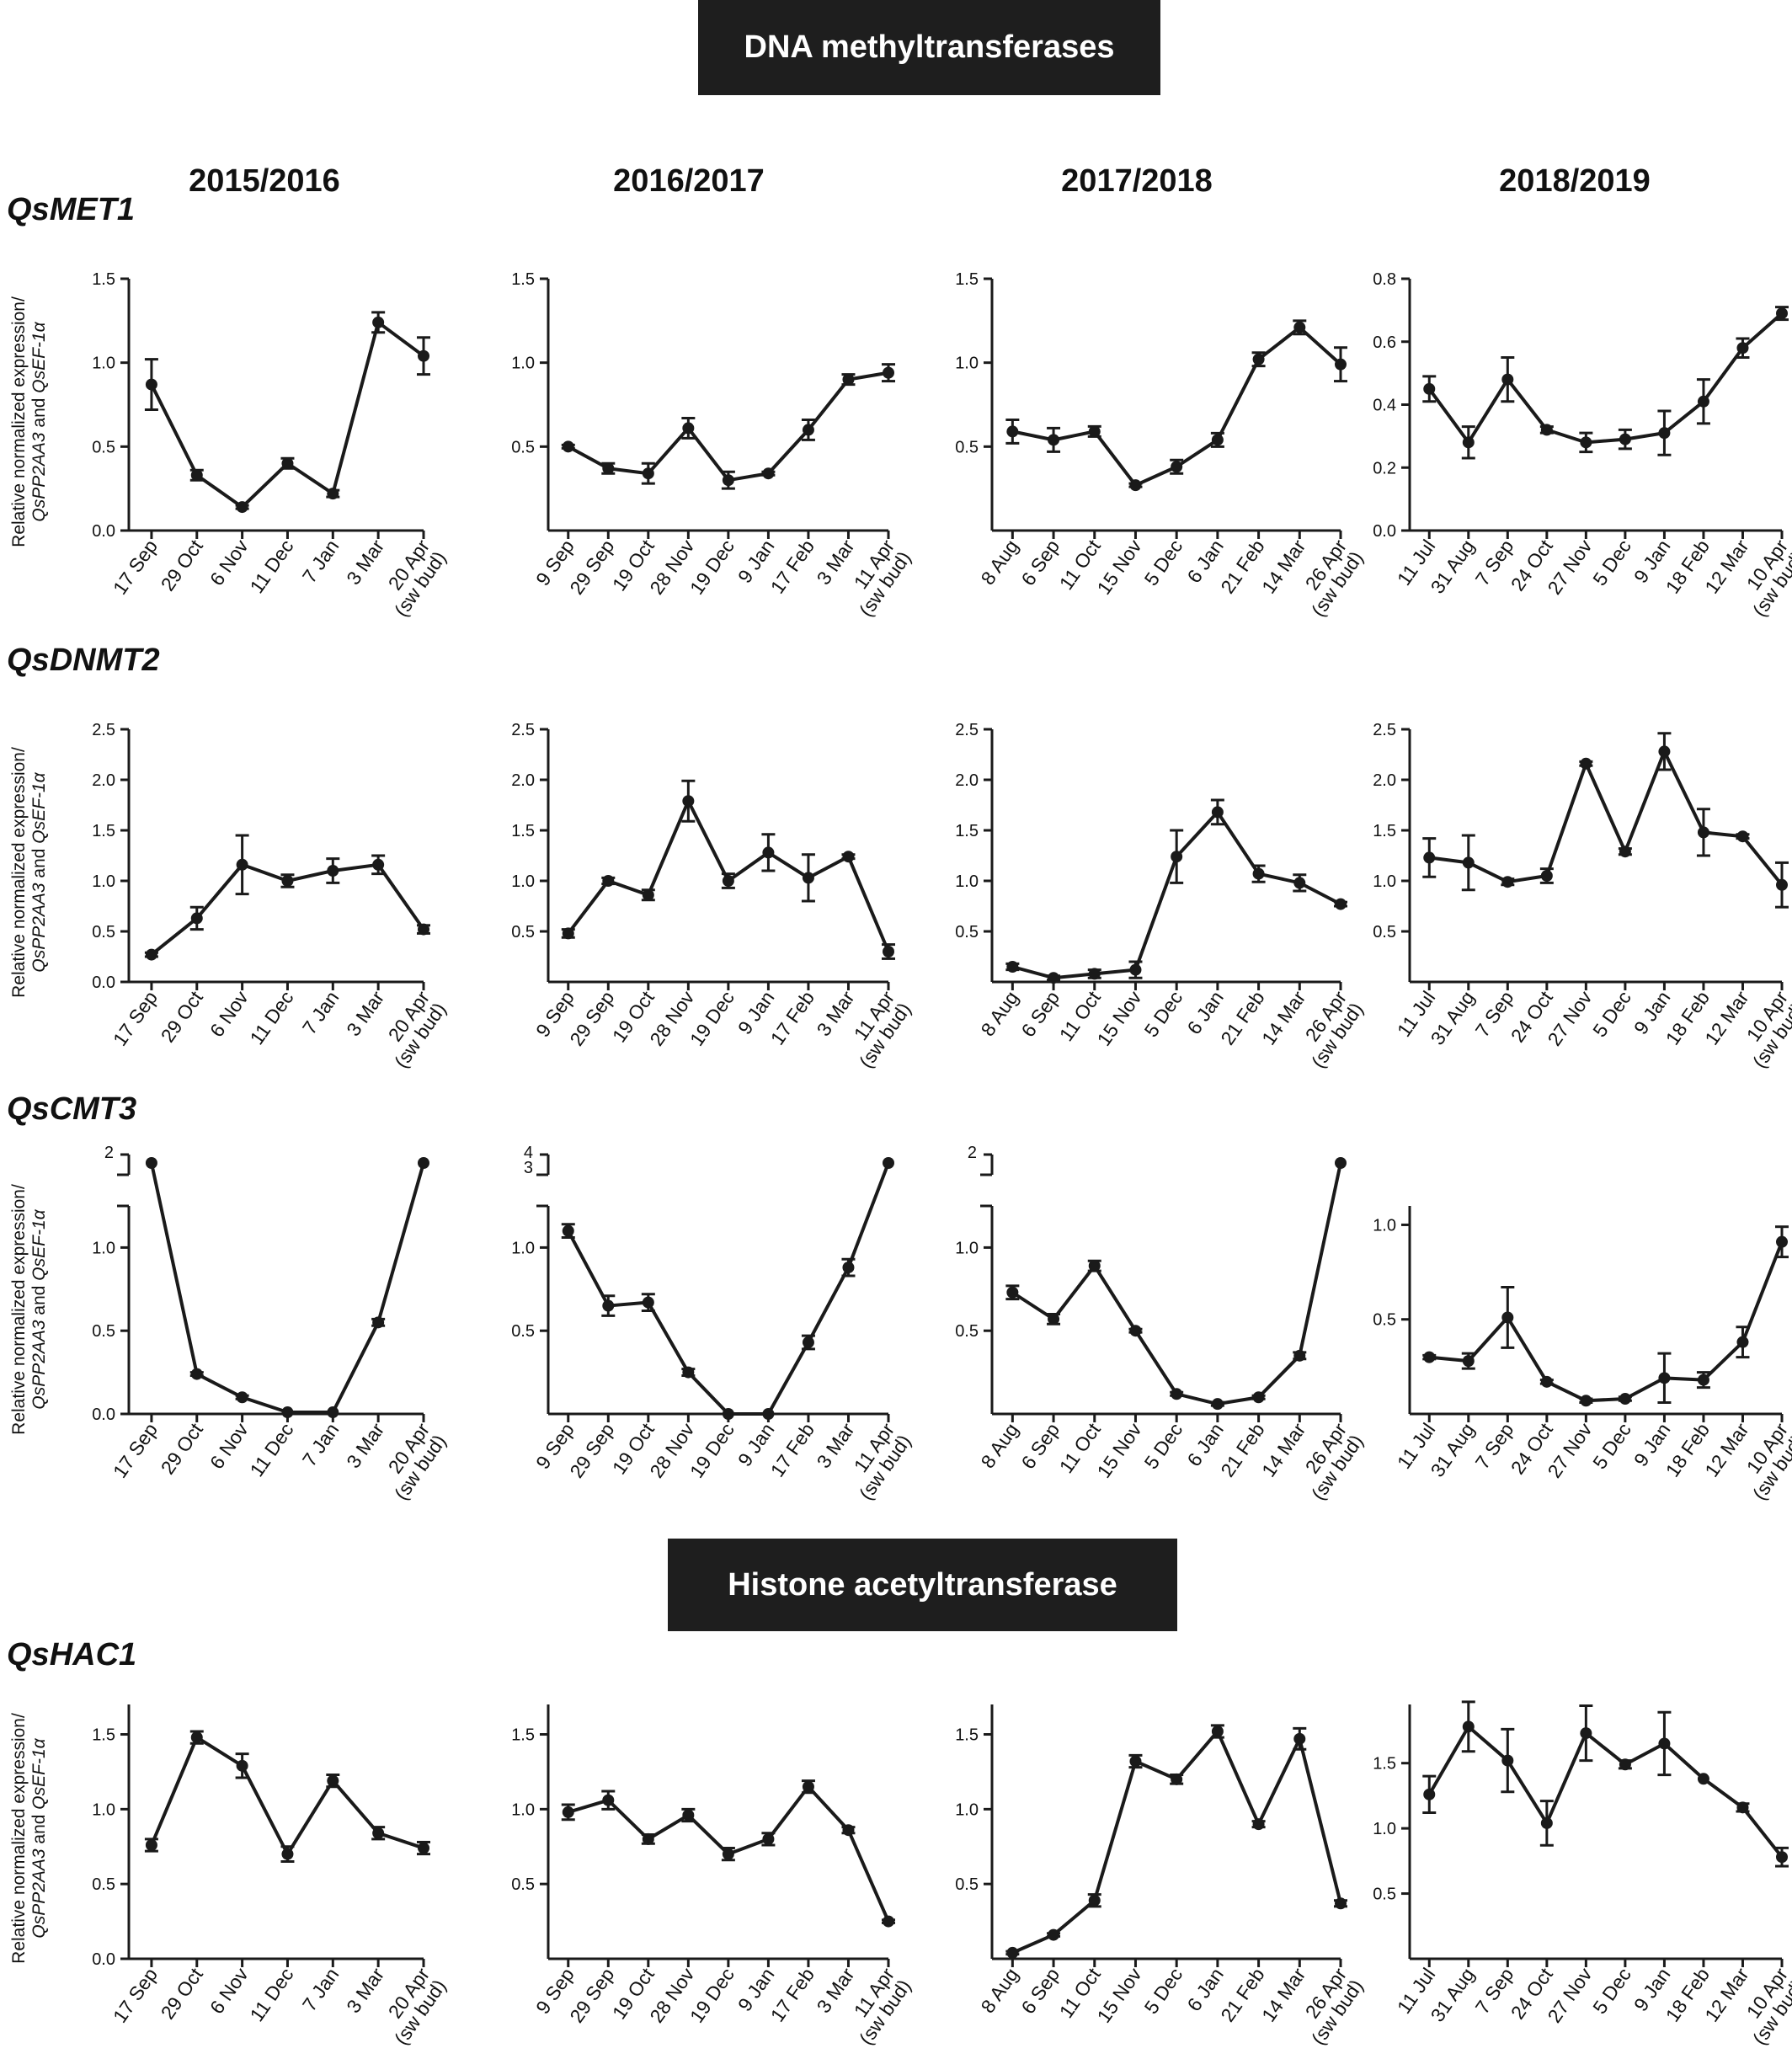 The height and width of the screenshot is (2059, 1792). I want to click on y-tick-label-upper: 2, so click(109, 1153).